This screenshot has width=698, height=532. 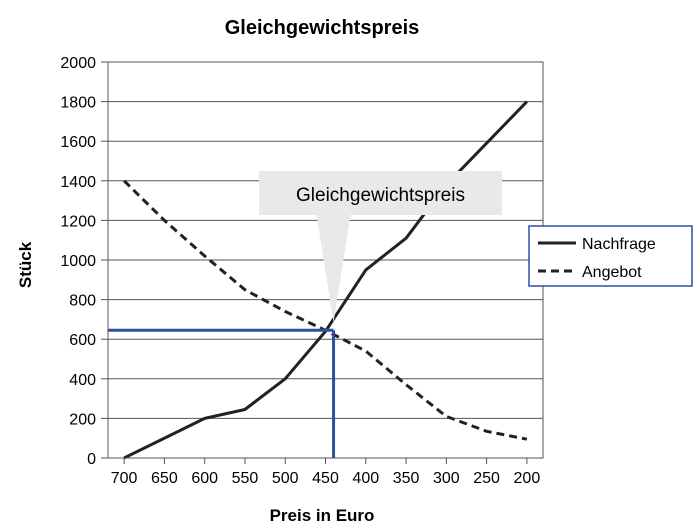 What do you see at coordinates (78, 261) in the screenshot?
I see `y-tick-label: 1000` at bounding box center [78, 261].